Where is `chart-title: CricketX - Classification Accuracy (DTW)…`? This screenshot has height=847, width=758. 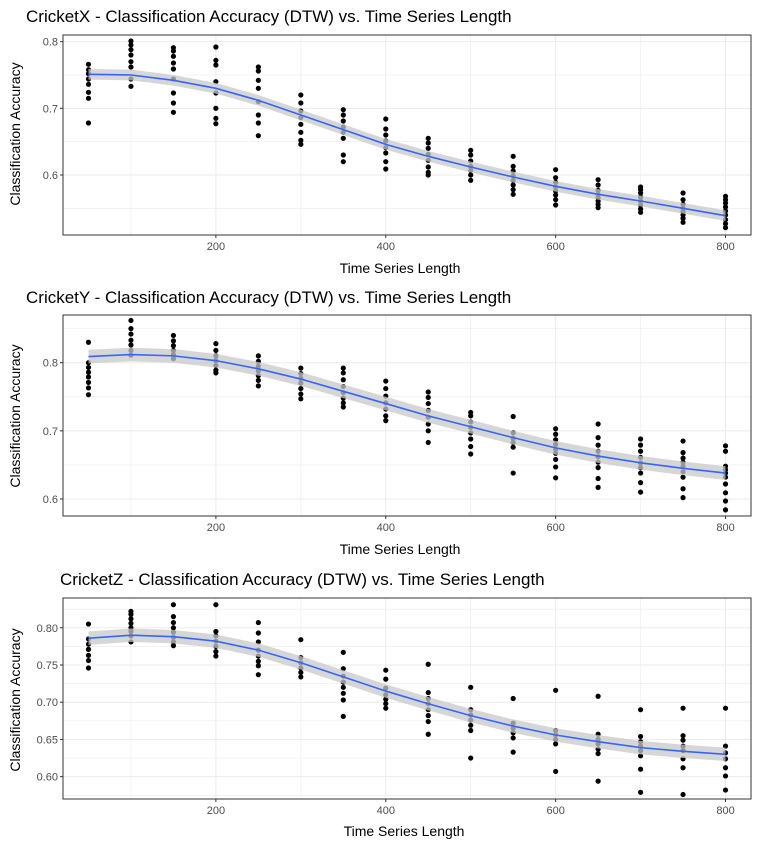 chart-title: CricketX - Classification Accuracy (DTW)… is located at coordinates (269, 16).